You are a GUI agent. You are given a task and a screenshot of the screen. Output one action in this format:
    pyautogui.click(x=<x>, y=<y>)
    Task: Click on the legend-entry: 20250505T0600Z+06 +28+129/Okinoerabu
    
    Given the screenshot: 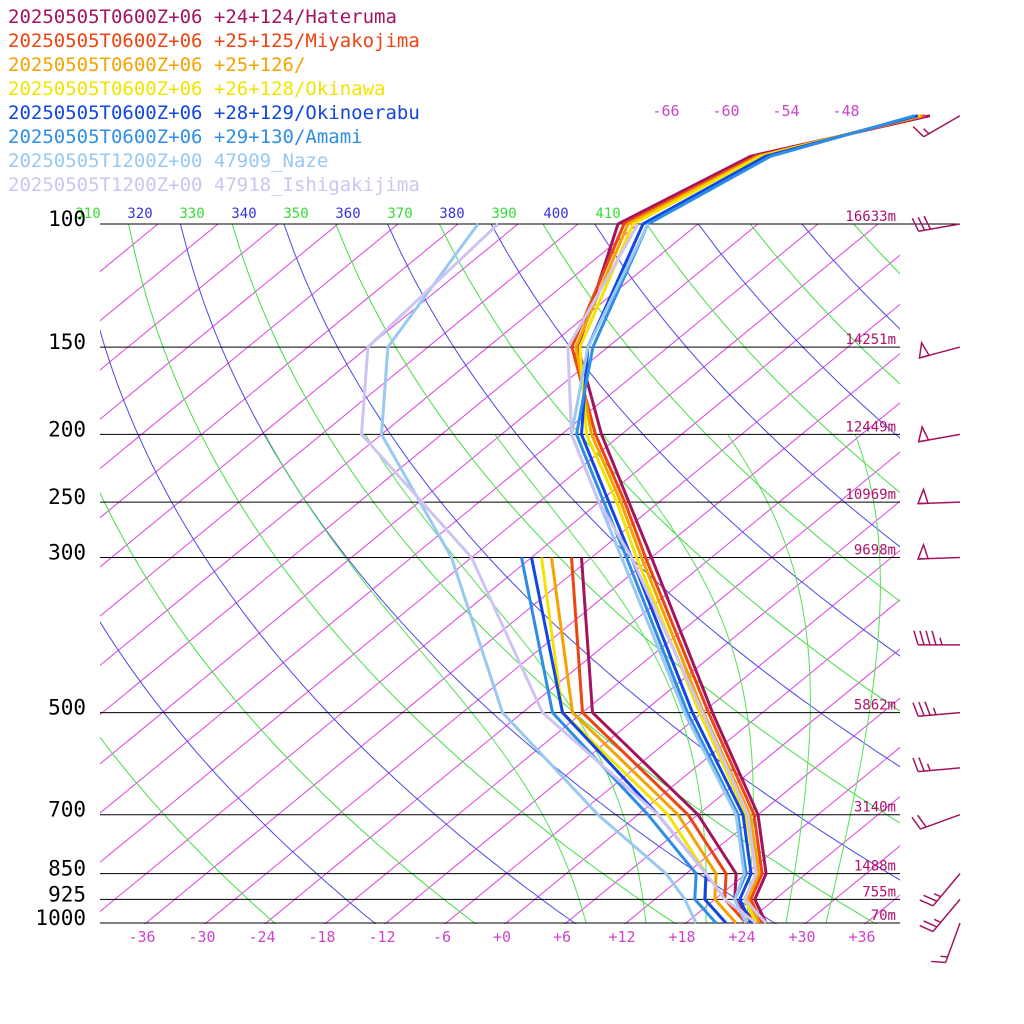 What is the action you would take?
    pyautogui.click(x=214, y=113)
    